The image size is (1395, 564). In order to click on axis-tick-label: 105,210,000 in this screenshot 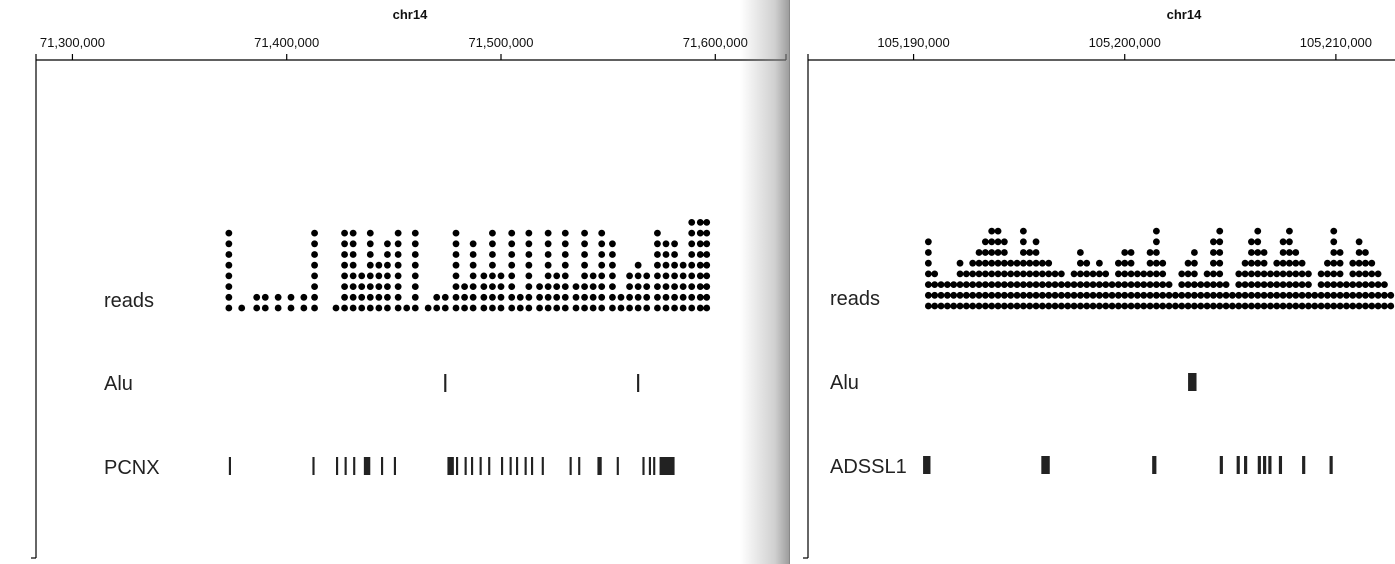, I will do `click(1336, 42)`.